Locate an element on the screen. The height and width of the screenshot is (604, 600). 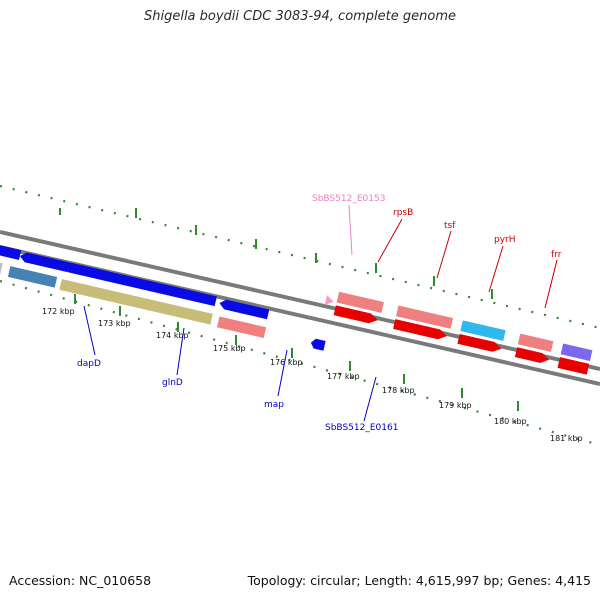
gene-label-tsf: tsf is located at coordinates (450, 226).